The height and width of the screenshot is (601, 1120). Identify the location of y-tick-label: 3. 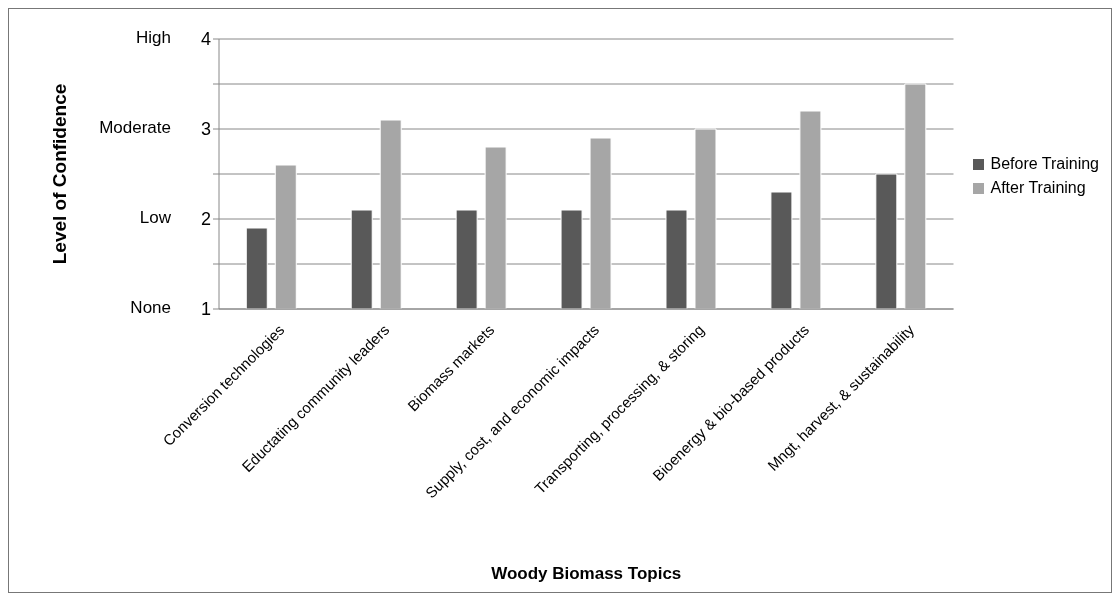
(205, 129).